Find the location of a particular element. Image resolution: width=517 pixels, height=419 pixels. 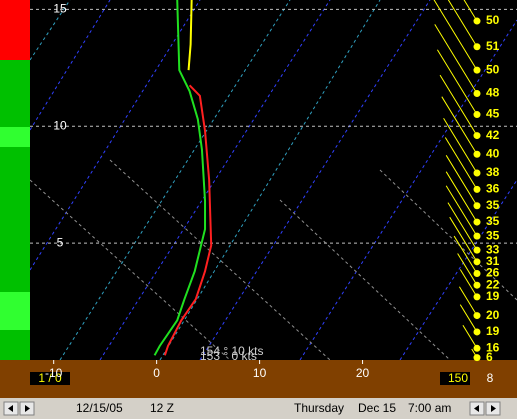

x-tick-label: -10 is located at coordinates (54, 373).